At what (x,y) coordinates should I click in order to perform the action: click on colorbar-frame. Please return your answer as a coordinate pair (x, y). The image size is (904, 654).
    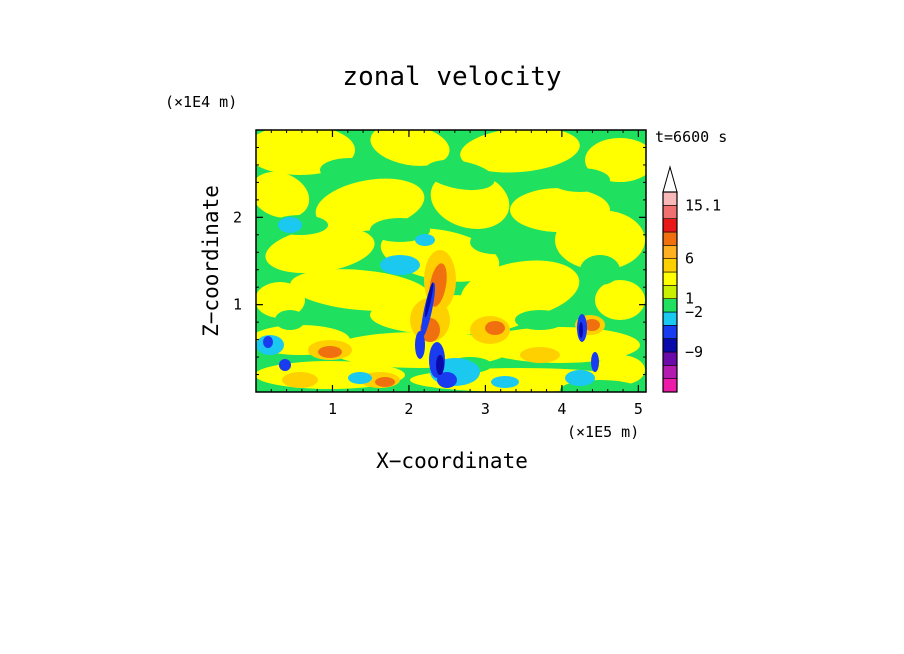
    Looking at the image, I should click on (670, 292).